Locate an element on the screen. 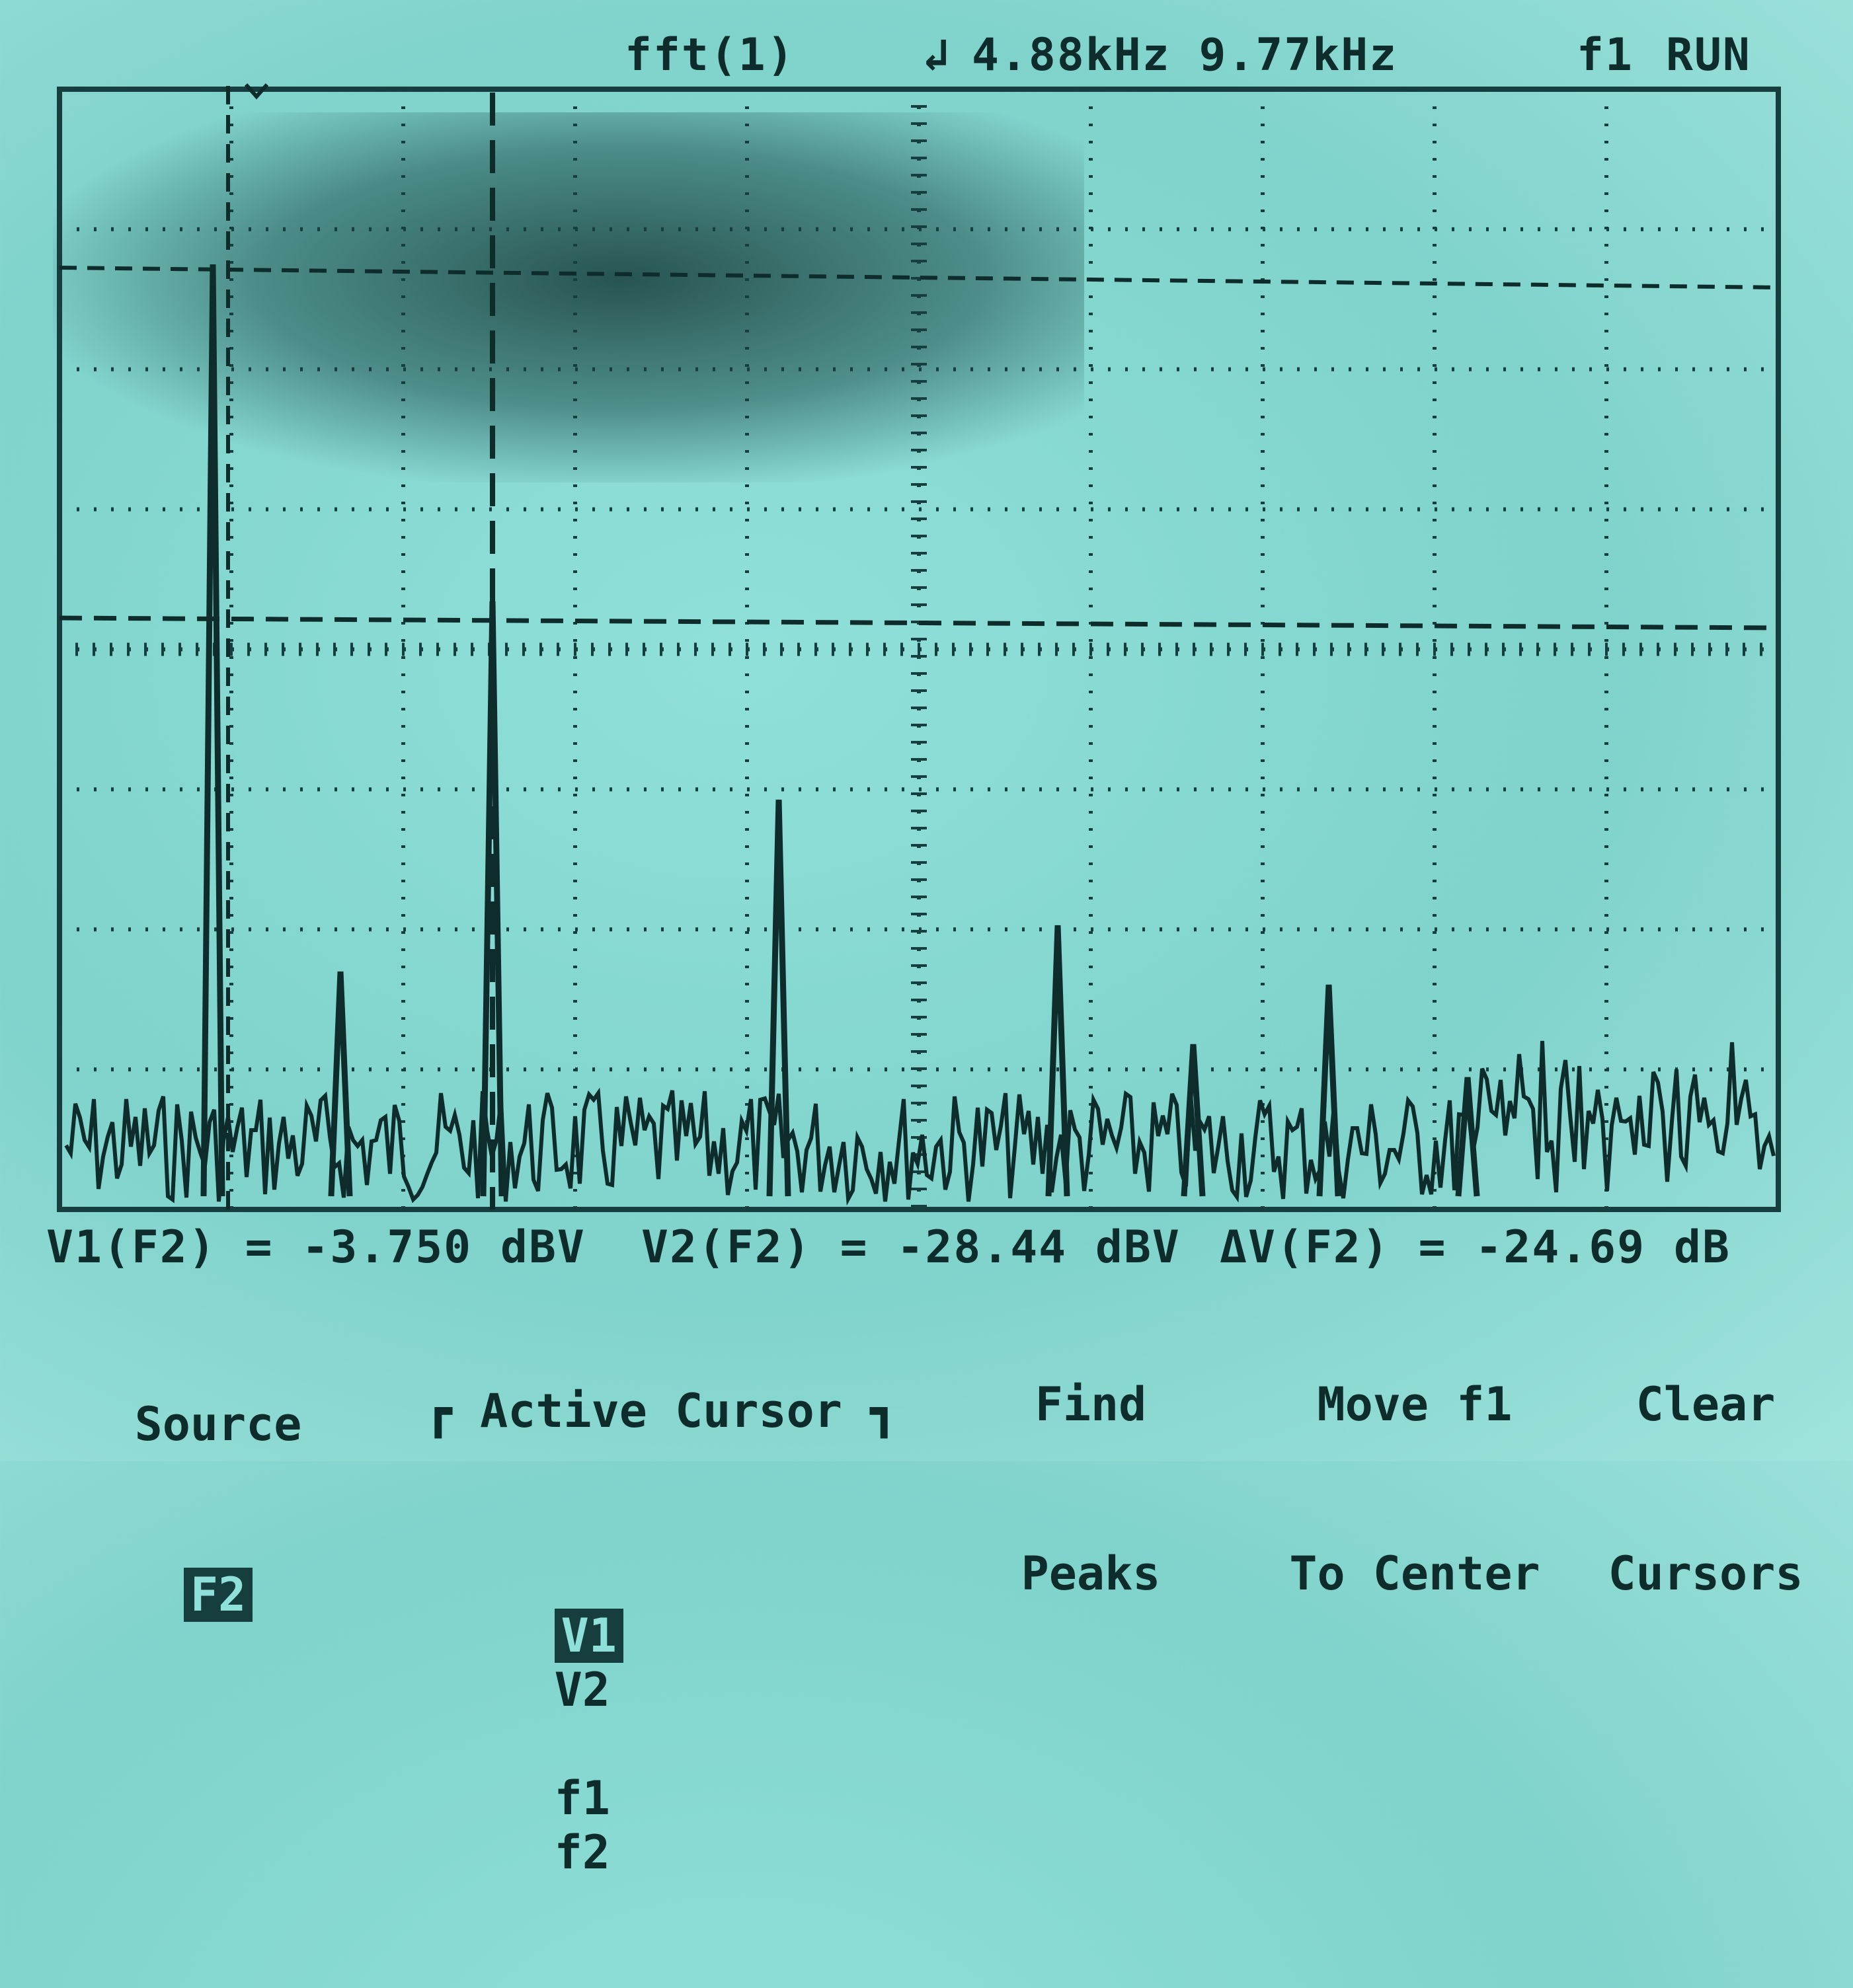 The height and width of the screenshot is (1988, 1853). spectrum-trace is located at coordinates (920, 1123).